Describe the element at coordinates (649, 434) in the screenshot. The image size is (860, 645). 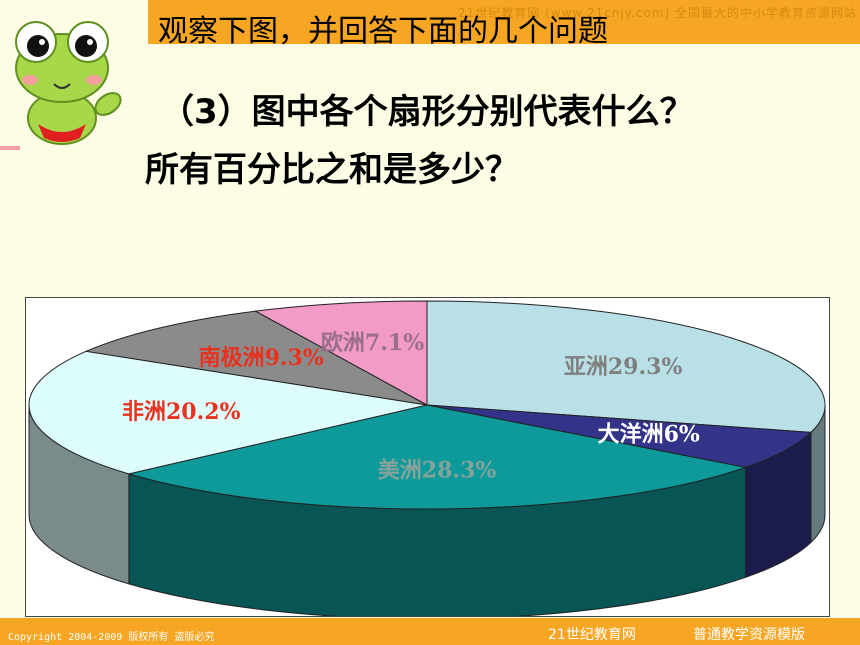
I see `pie-label-1: 大洋洲6%` at that location.